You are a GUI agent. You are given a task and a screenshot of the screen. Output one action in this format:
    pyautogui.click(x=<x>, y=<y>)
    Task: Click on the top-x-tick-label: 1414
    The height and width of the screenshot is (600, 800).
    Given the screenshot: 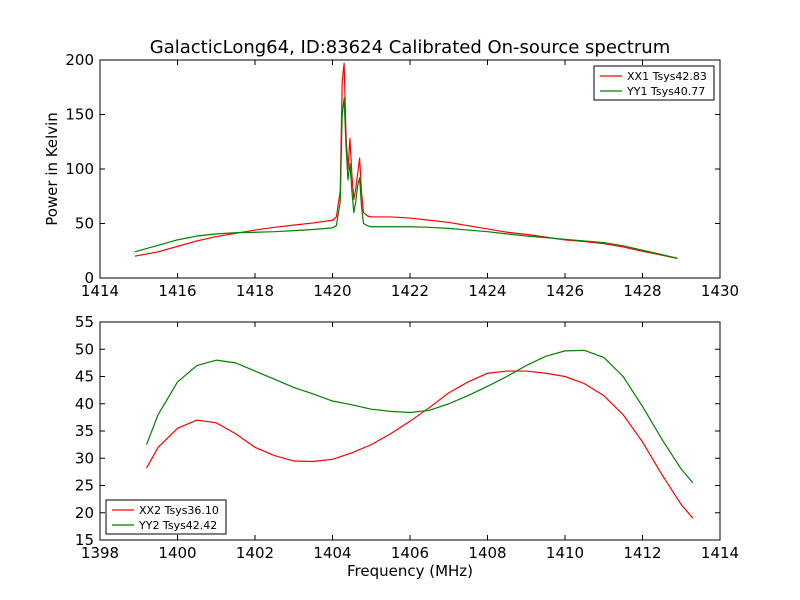 What is the action you would take?
    pyautogui.click(x=100, y=291)
    